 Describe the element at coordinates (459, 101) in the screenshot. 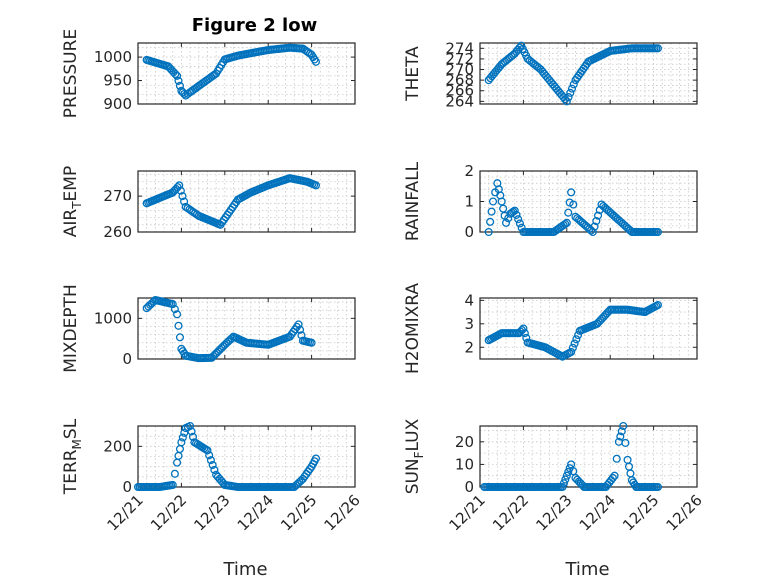

I see `y-tick-label: 264` at that location.